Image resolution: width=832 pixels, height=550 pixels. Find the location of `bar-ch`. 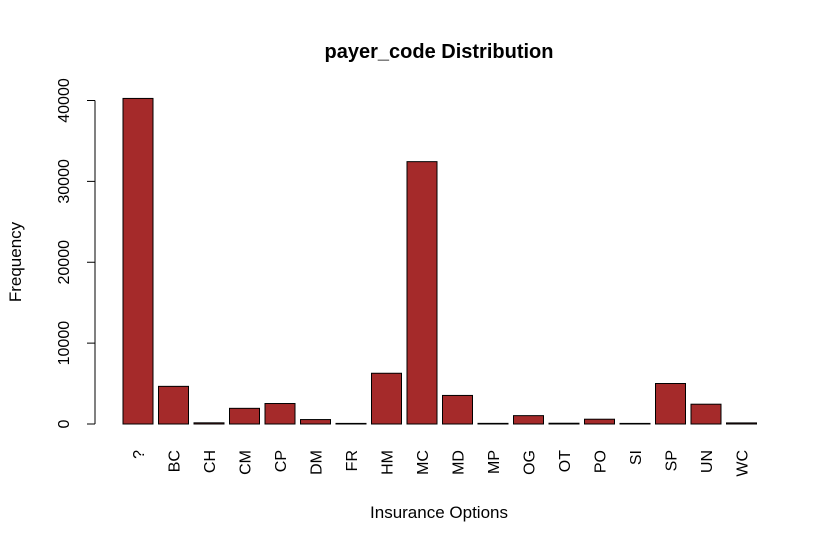

bar-ch is located at coordinates (209, 423).